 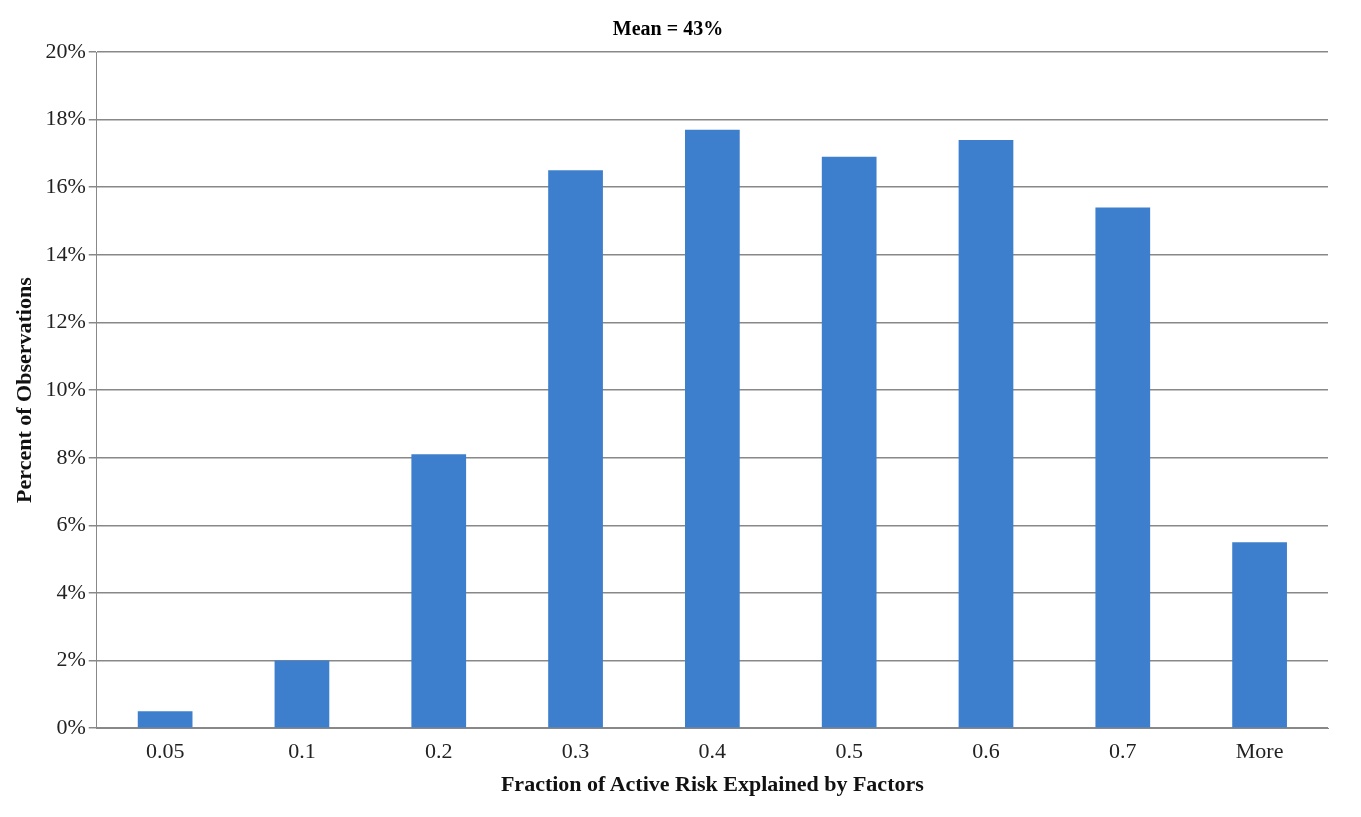 I want to click on x-tick-label: 0.4, so click(x=712, y=751).